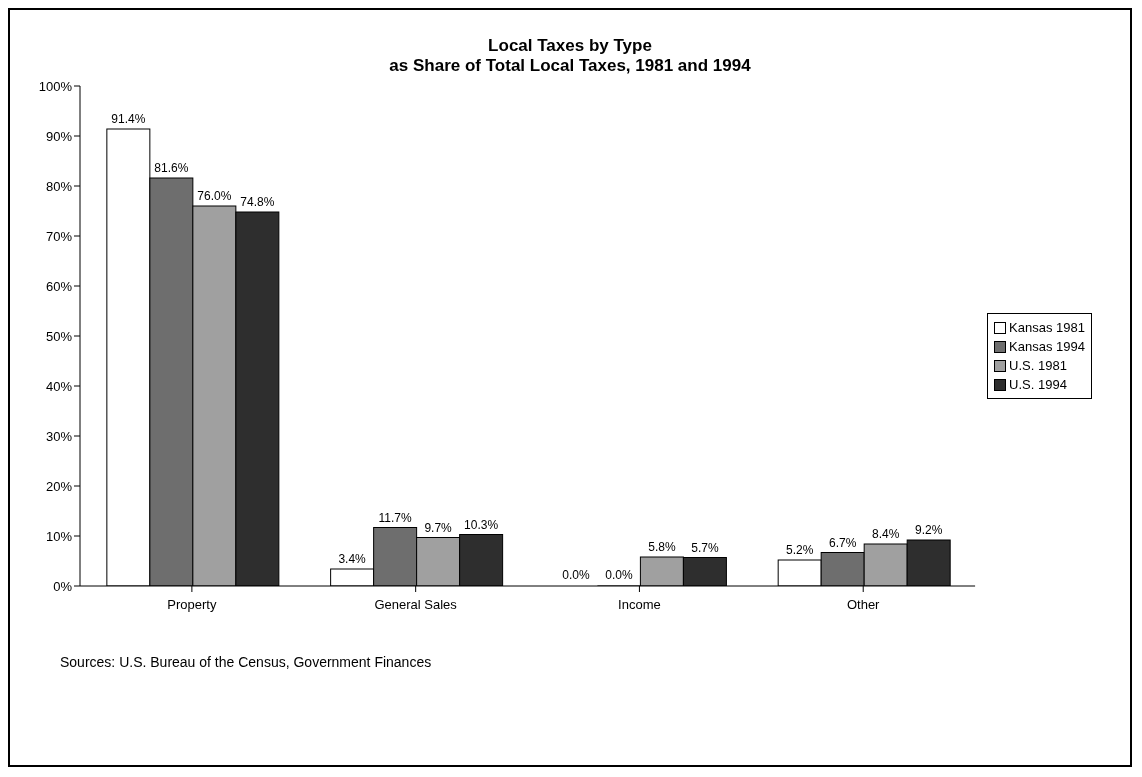  Describe the element at coordinates (438, 527) in the screenshot. I see `data-label: 9.7%` at that location.